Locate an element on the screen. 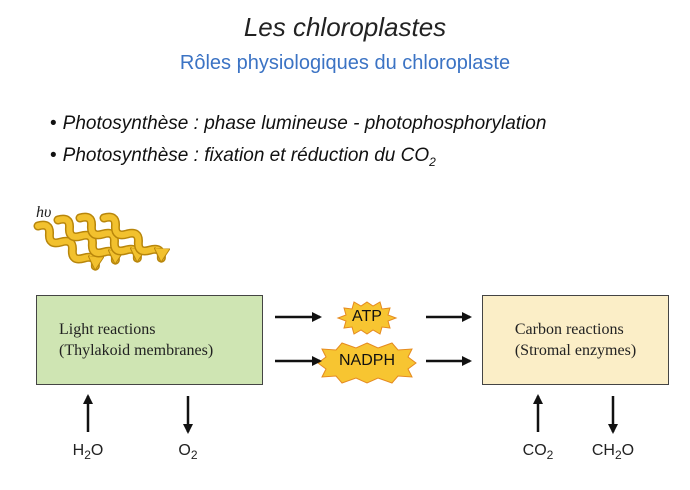  bullet-subscript: 2 is located at coordinates (432, 161).